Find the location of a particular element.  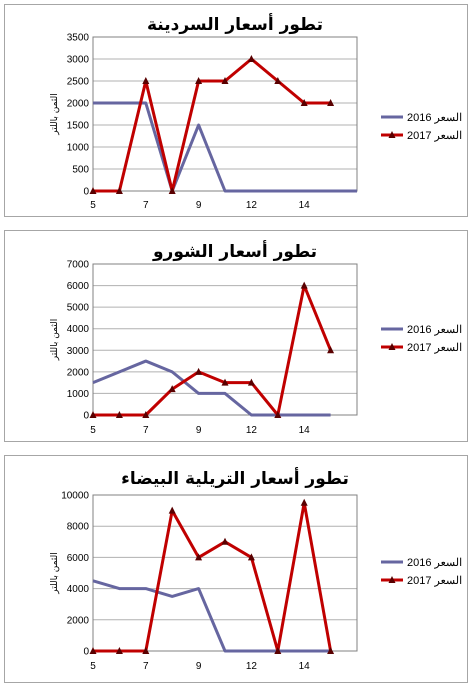

chart-title: تطور أسعار التريلية البيضاء is located at coordinates (235, 478).